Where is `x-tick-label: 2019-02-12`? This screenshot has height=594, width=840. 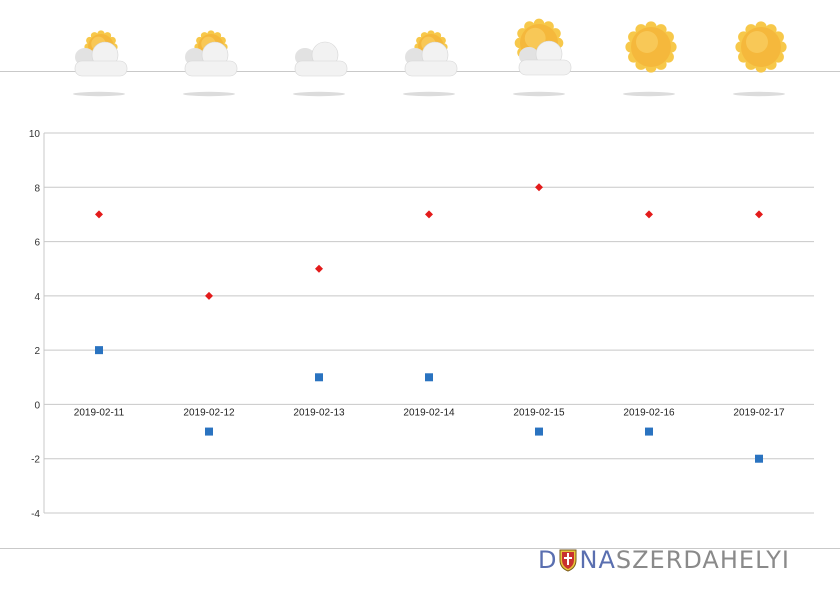 x-tick-label: 2019-02-12 is located at coordinates (209, 412).